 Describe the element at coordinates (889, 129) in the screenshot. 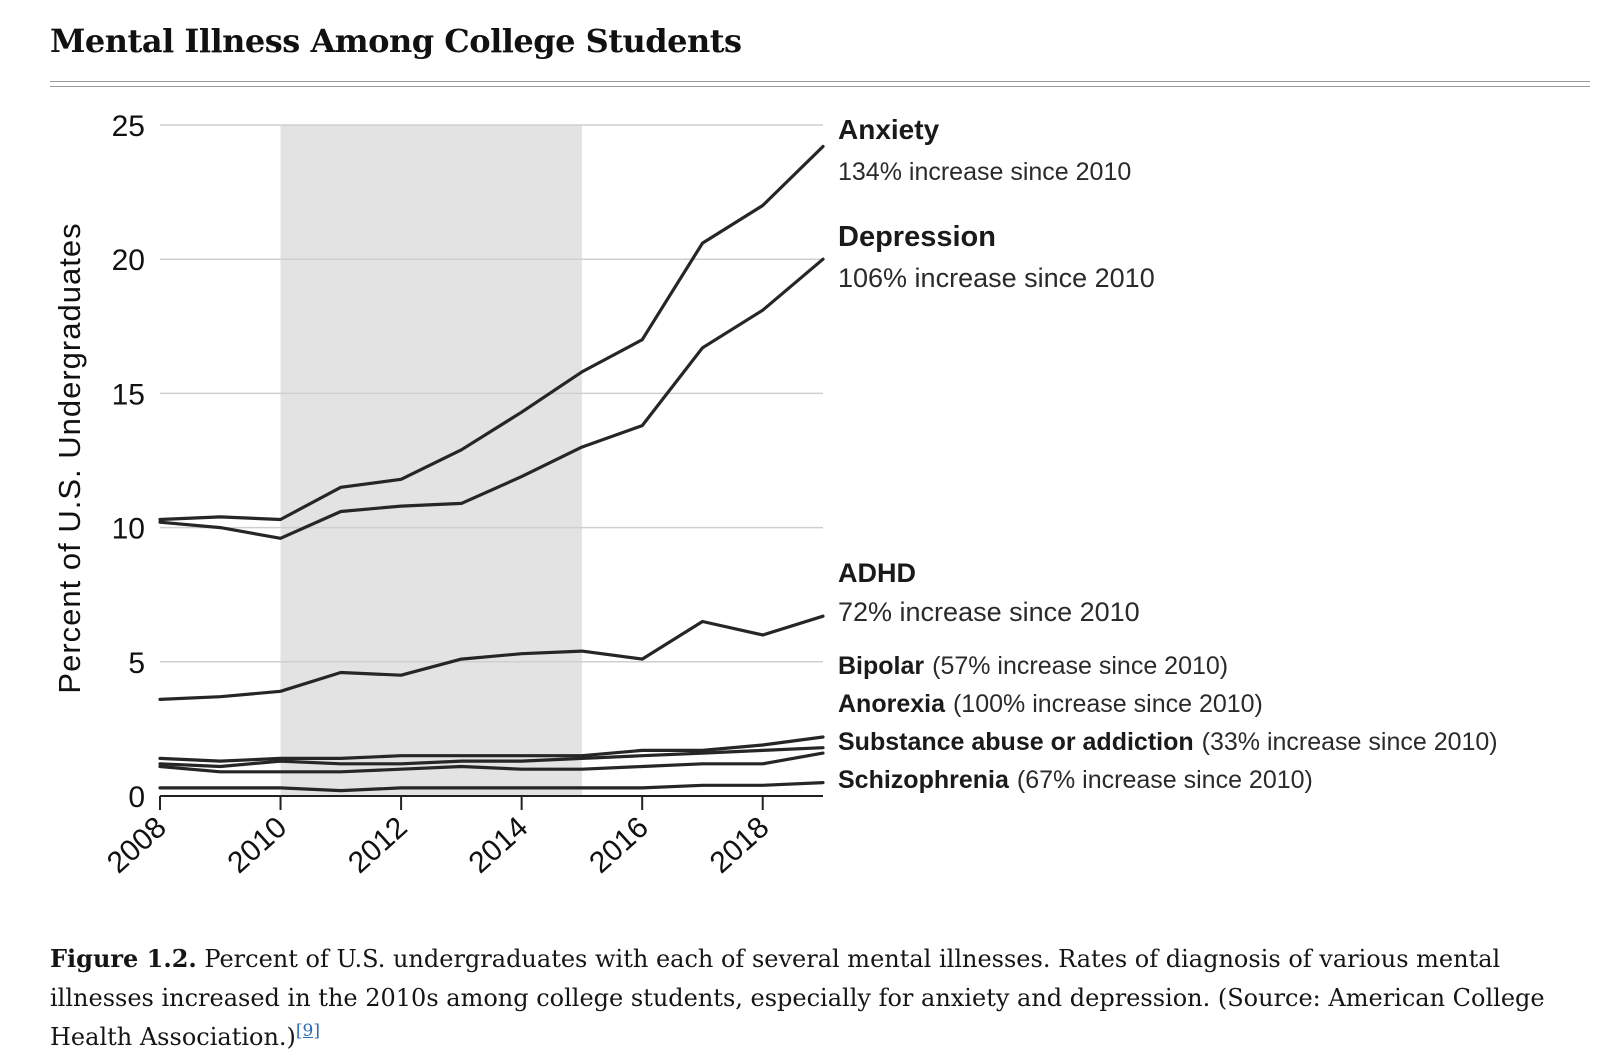

I see `series-name-label: Anxiety` at that location.